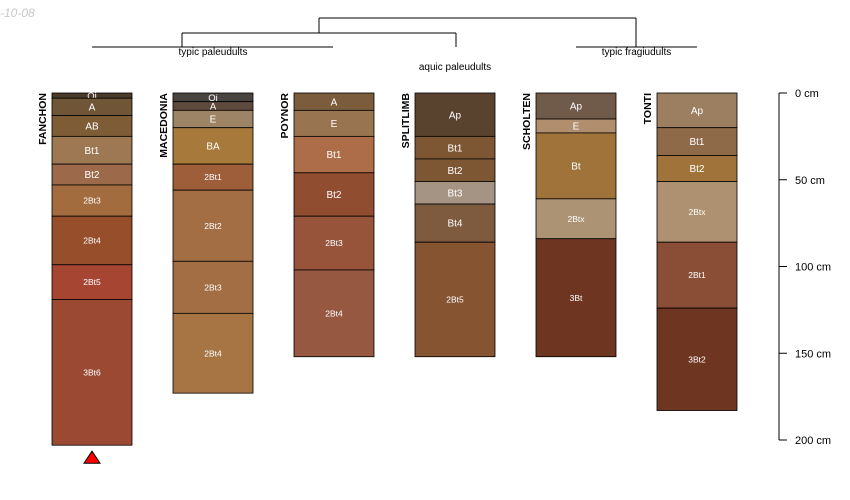 Image resolution: width=850 pixels, height=500 pixels. What do you see at coordinates (454, 193) in the screenshot?
I see `horizon-label-splitlimb-3: Bt3` at bounding box center [454, 193].